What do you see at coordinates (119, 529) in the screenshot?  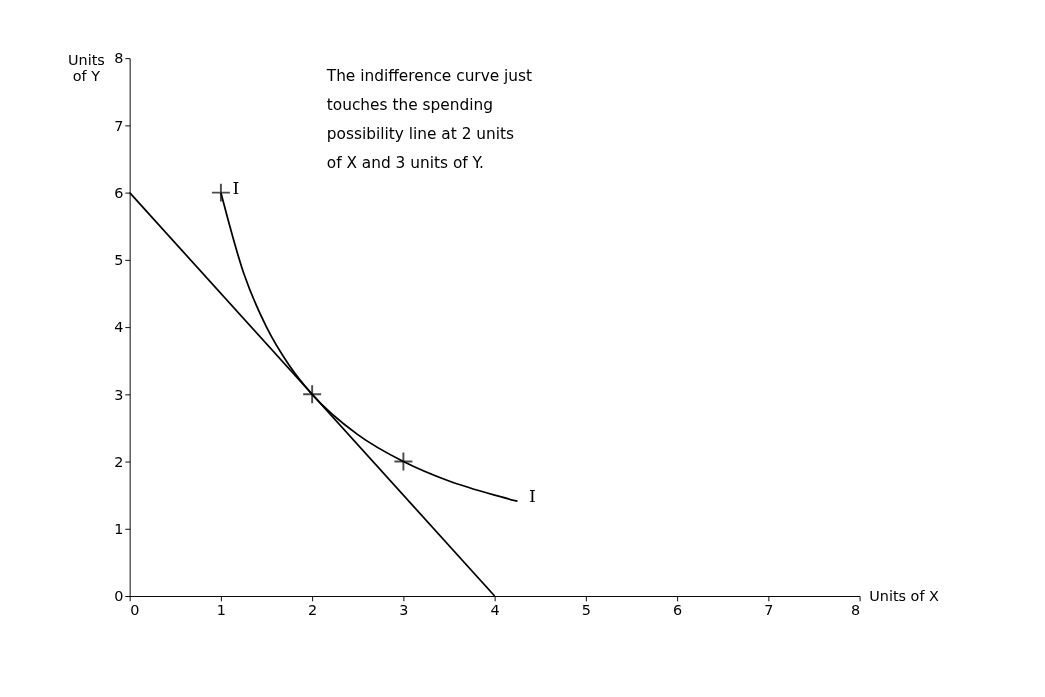 I see `y-tick-label: 1` at bounding box center [119, 529].